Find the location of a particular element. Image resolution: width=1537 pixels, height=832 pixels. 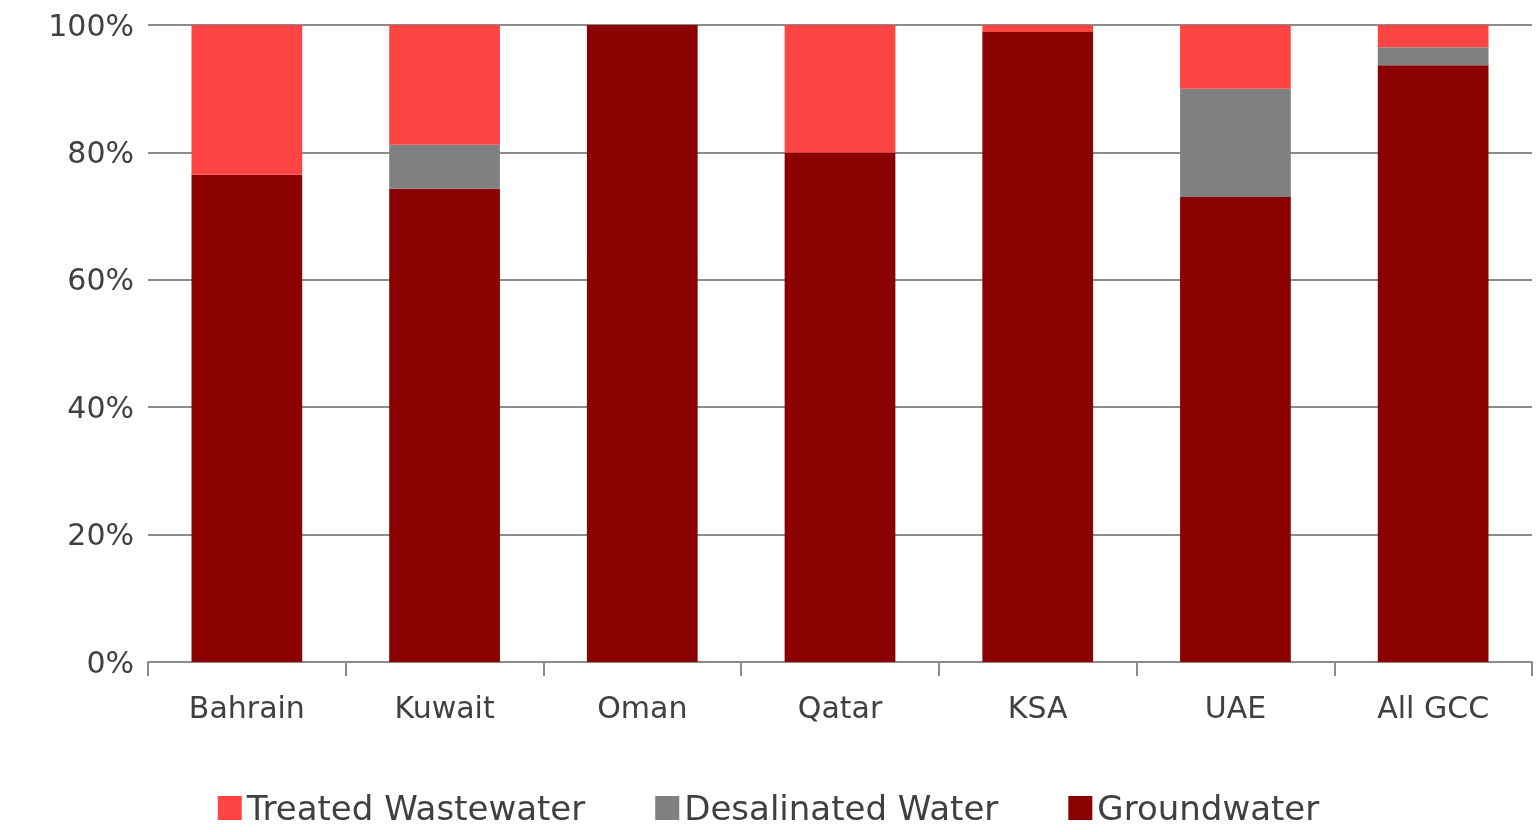

x-tick-label: Bahrain is located at coordinates (246, 707).